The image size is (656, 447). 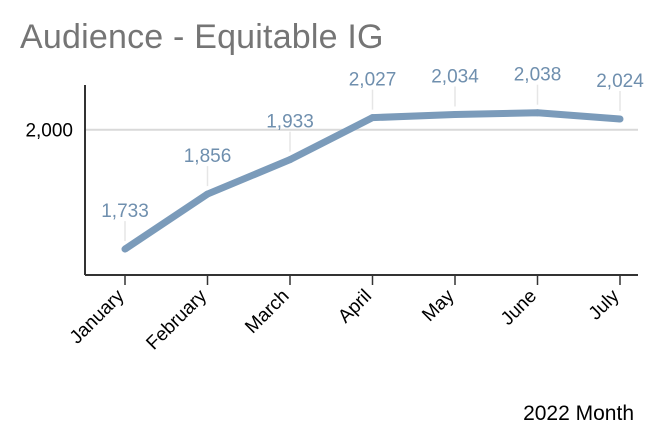 I want to click on x-tick-label: July, so click(x=604, y=304).